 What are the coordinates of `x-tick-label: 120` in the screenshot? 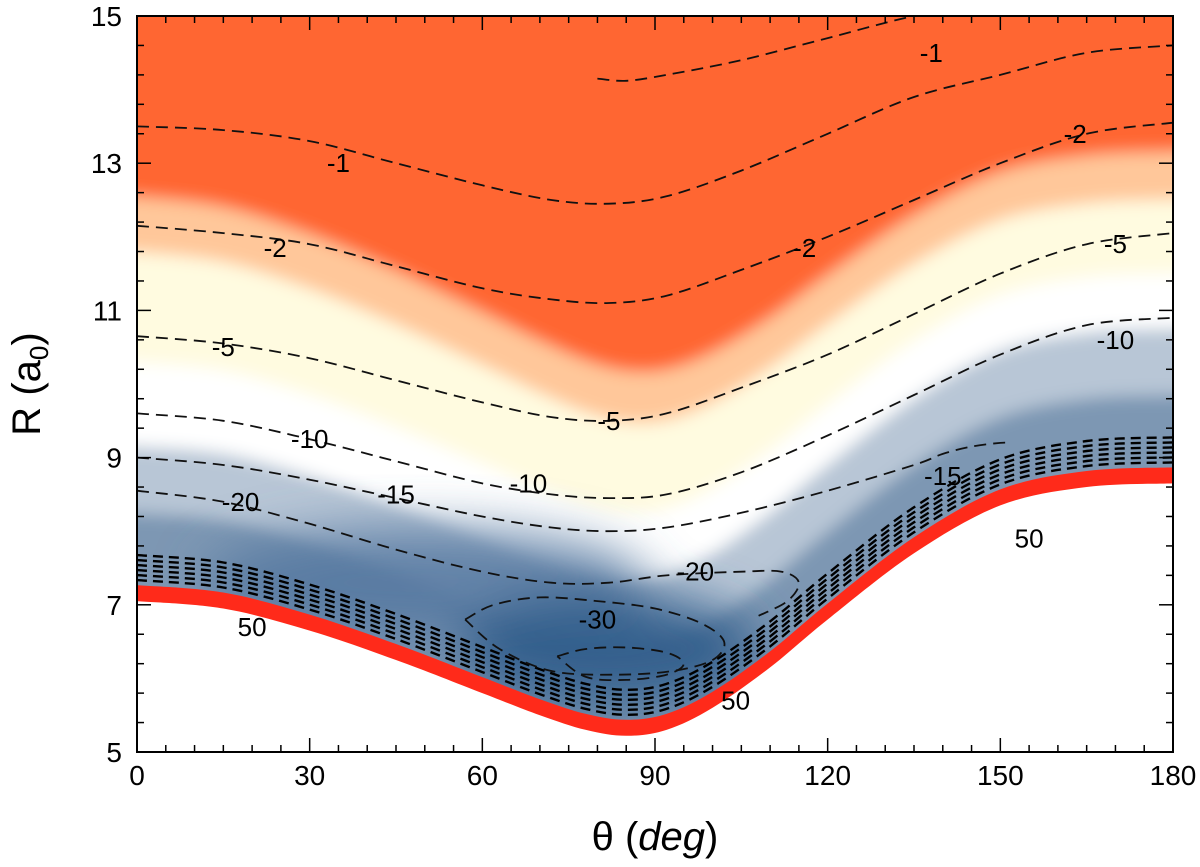 It's located at (827, 775).